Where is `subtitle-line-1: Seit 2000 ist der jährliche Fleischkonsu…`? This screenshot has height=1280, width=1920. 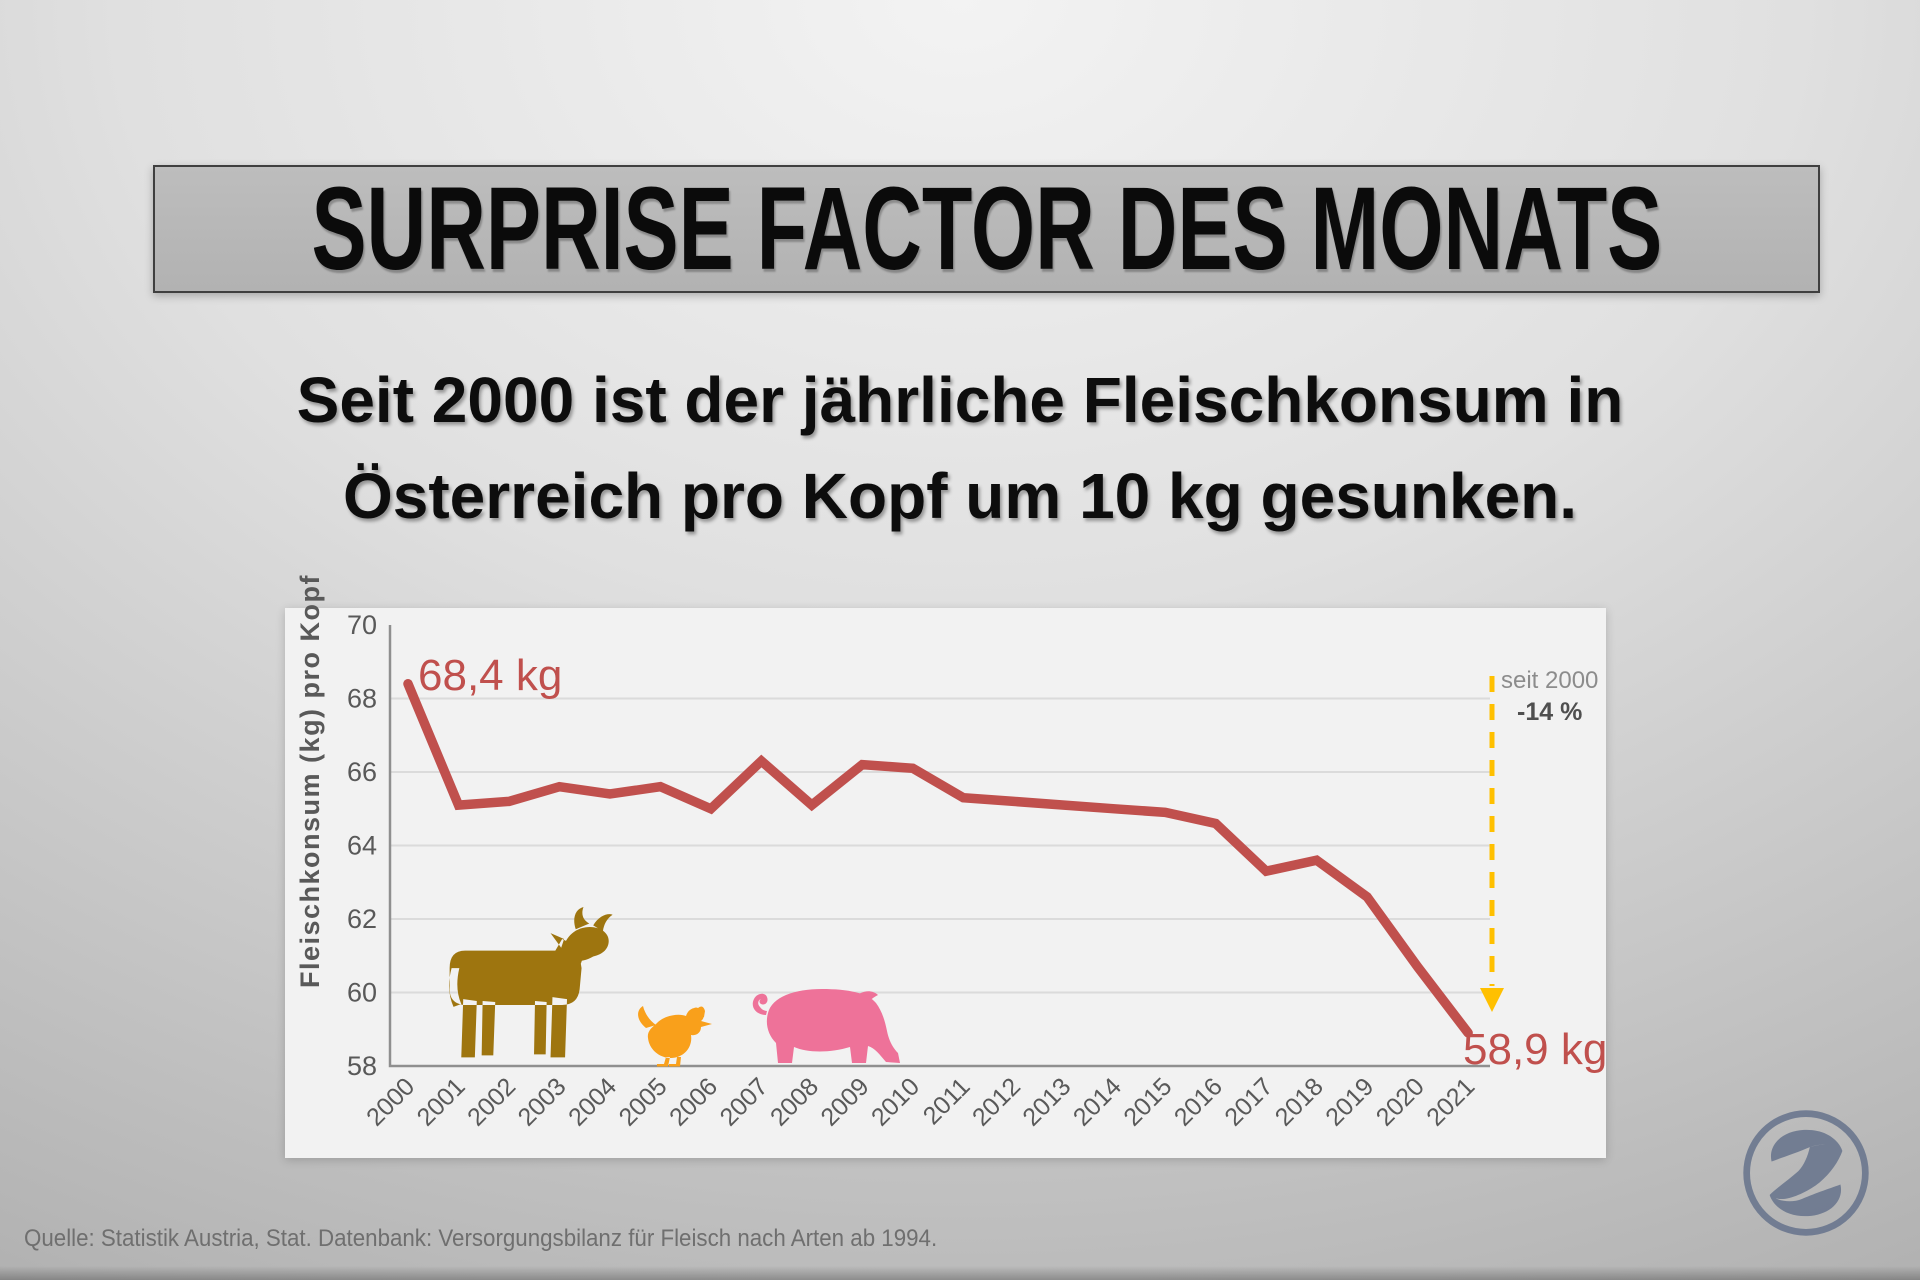
subtitle-line-1: Seit 2000 ist der jährliche Fleischkonsu… is located at coordinates (960, 400).